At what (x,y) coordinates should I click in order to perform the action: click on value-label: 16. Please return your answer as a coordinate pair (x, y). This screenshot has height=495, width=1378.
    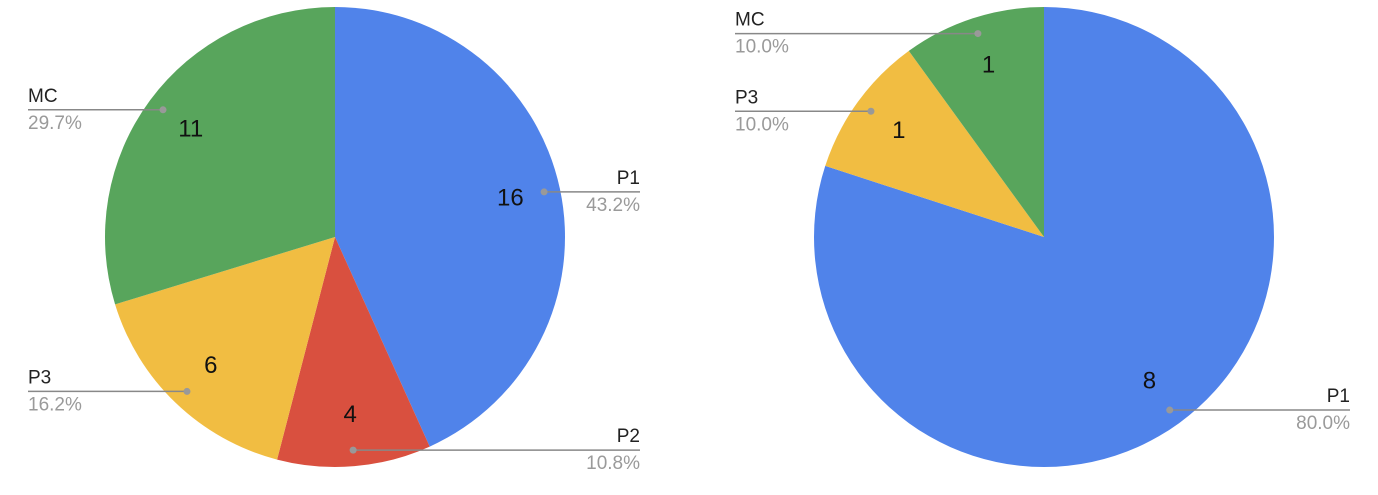
    Looking at the image, I should click on (510, 198).